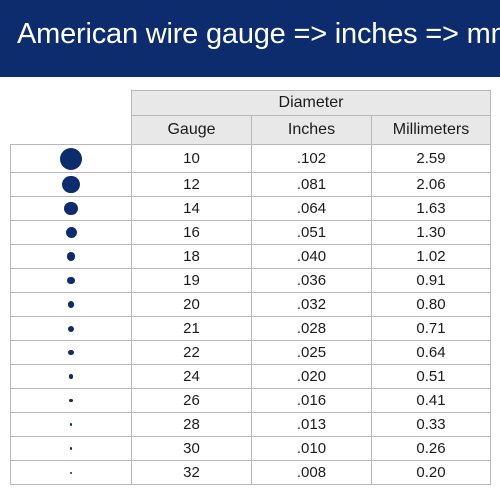  I want to click on diameter-group-header: Diameter, so click(311, 103).